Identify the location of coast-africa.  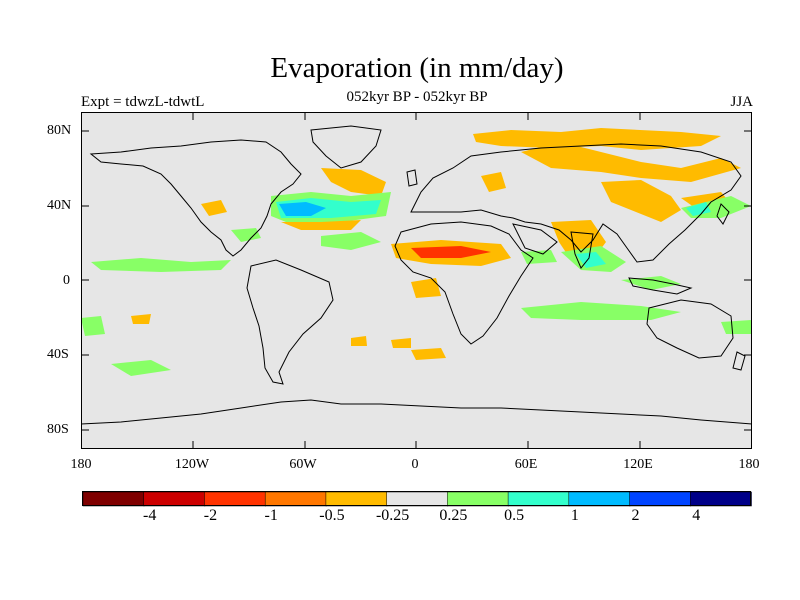
(464, 283).